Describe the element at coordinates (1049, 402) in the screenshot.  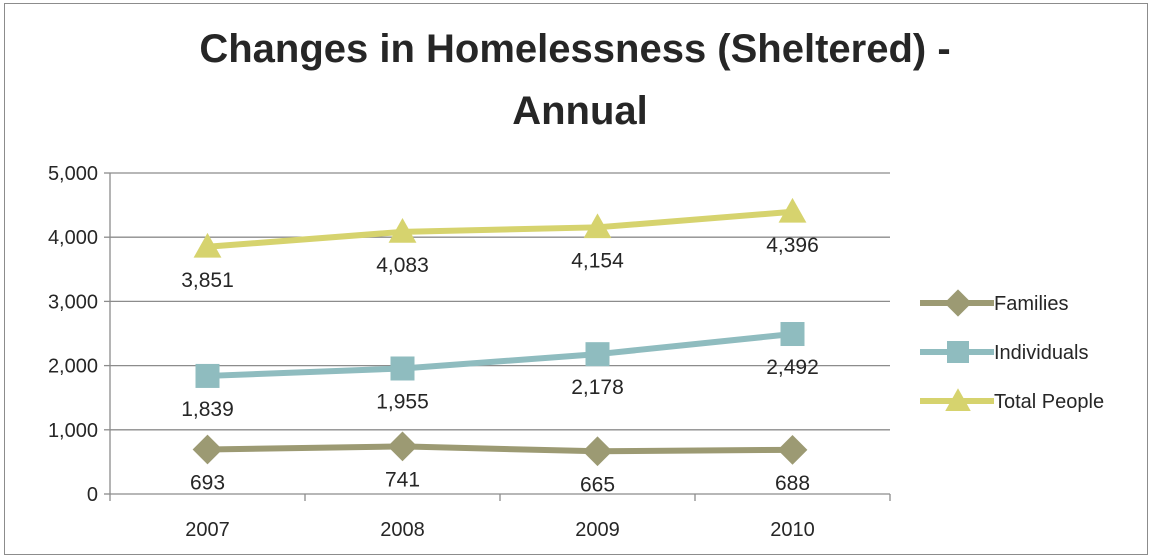
I see `legend-label: Total People` at that location.